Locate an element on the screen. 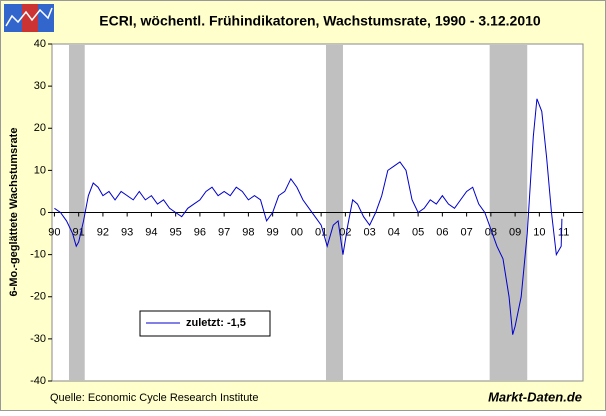 The image size is (606, 416). brand: Markt-Daten.de is located at coordinates (535, 396).